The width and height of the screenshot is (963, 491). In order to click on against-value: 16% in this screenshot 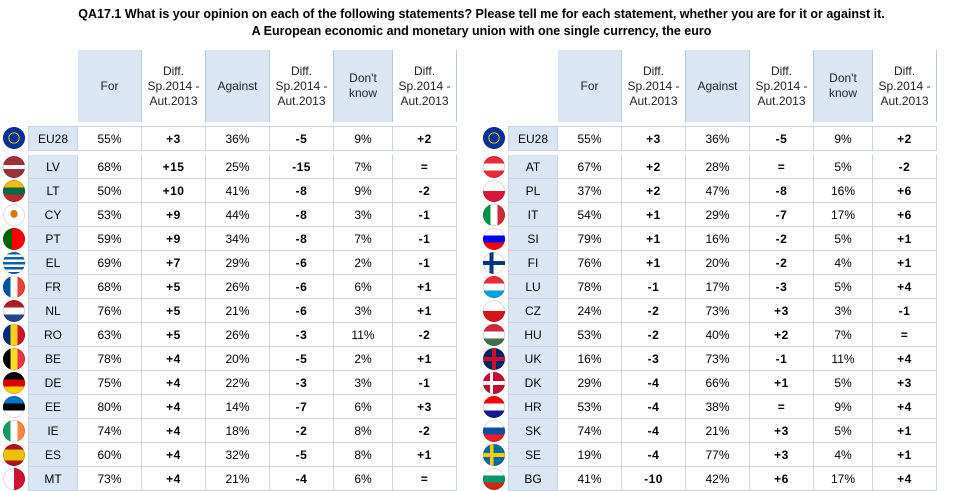, I will do `click(718, 239)`.